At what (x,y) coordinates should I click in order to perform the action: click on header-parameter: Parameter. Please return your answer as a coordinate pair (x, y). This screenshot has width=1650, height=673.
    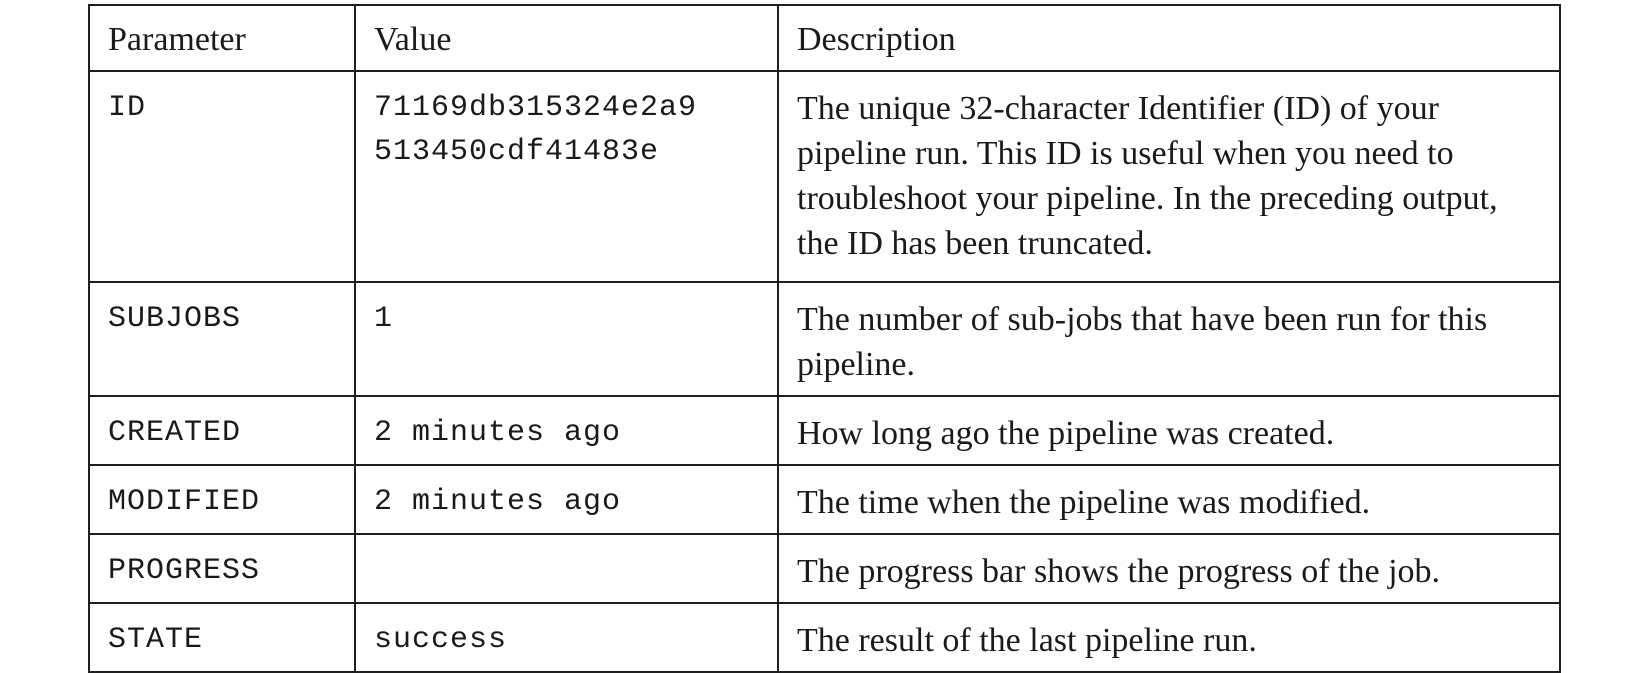
    Looking at the image, I should click on (222, 38).